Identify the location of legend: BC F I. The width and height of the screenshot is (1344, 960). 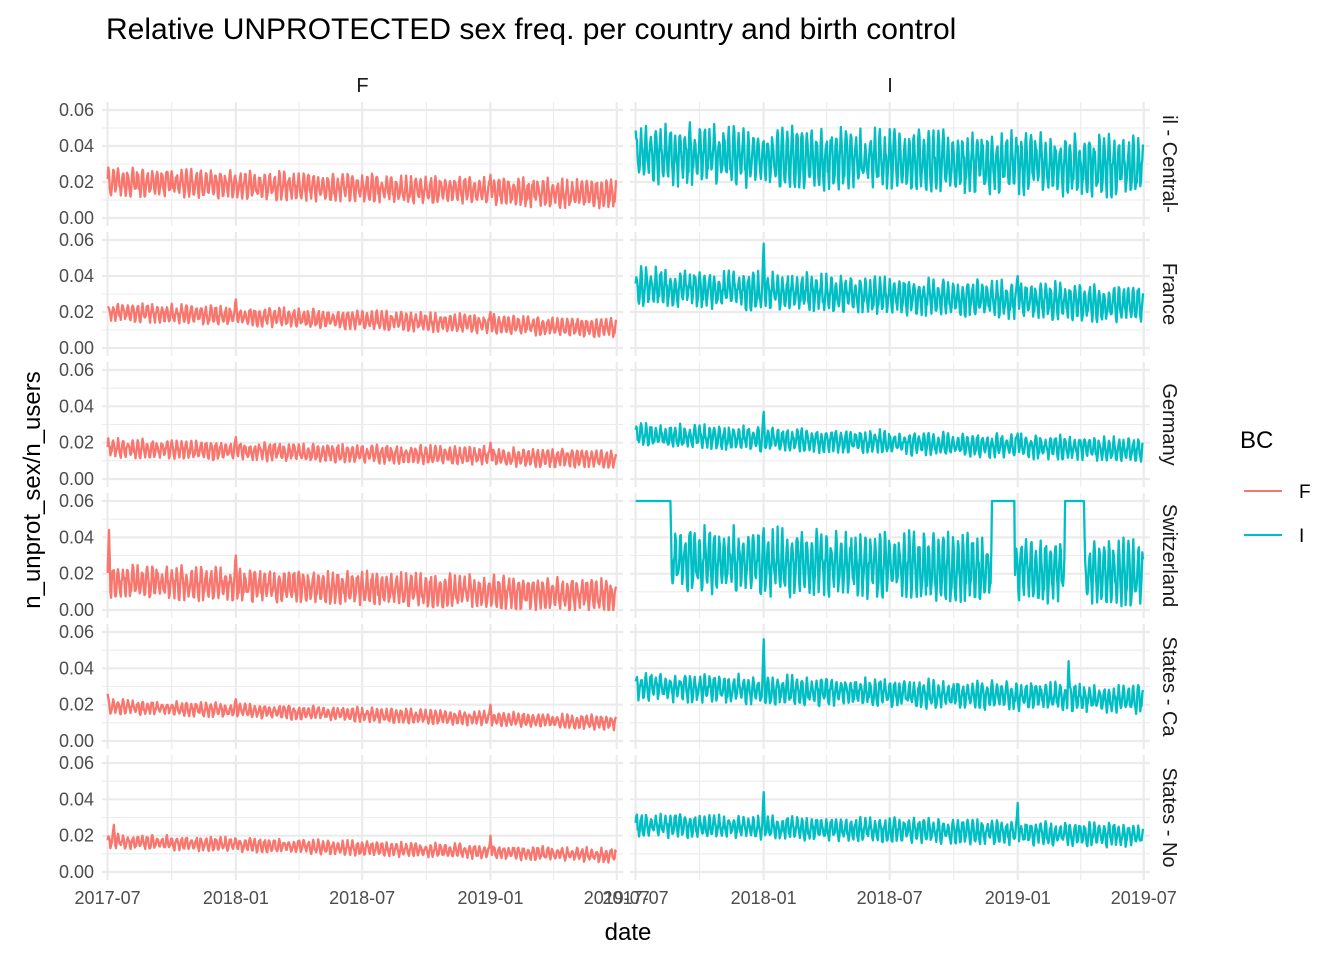
(1275, 487).